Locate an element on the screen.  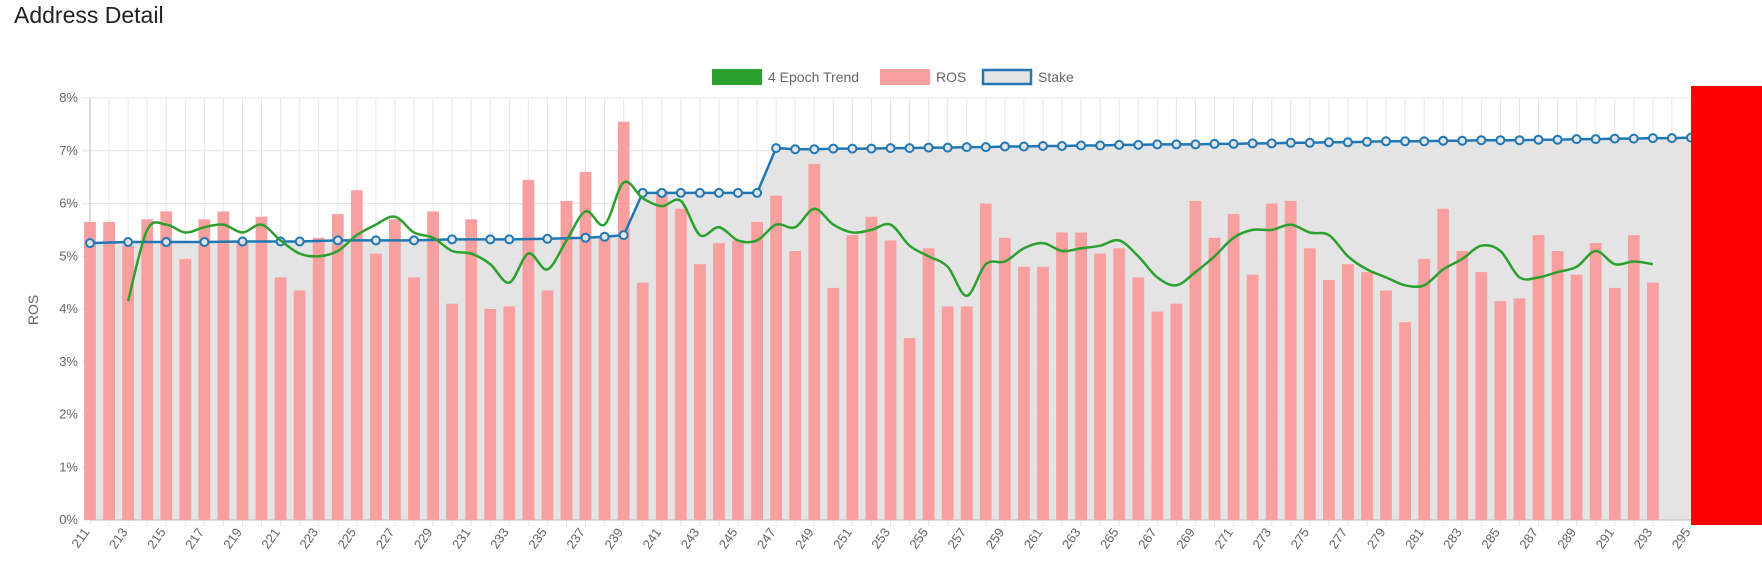
y-tick-label: 7% is located at coordinates (68, 150).